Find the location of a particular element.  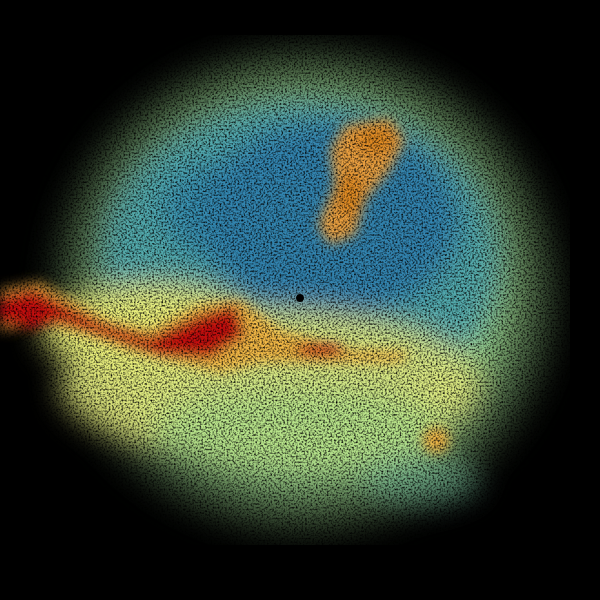

orange-cell is located at coordinates (436, 440).